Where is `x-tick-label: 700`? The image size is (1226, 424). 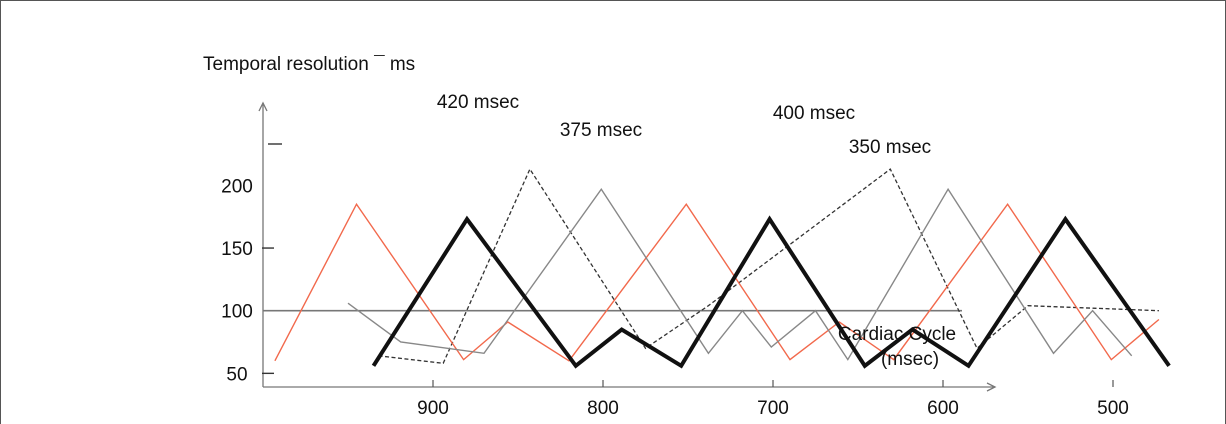 x-tick-label: 700 is located at coordinates (773, 408).